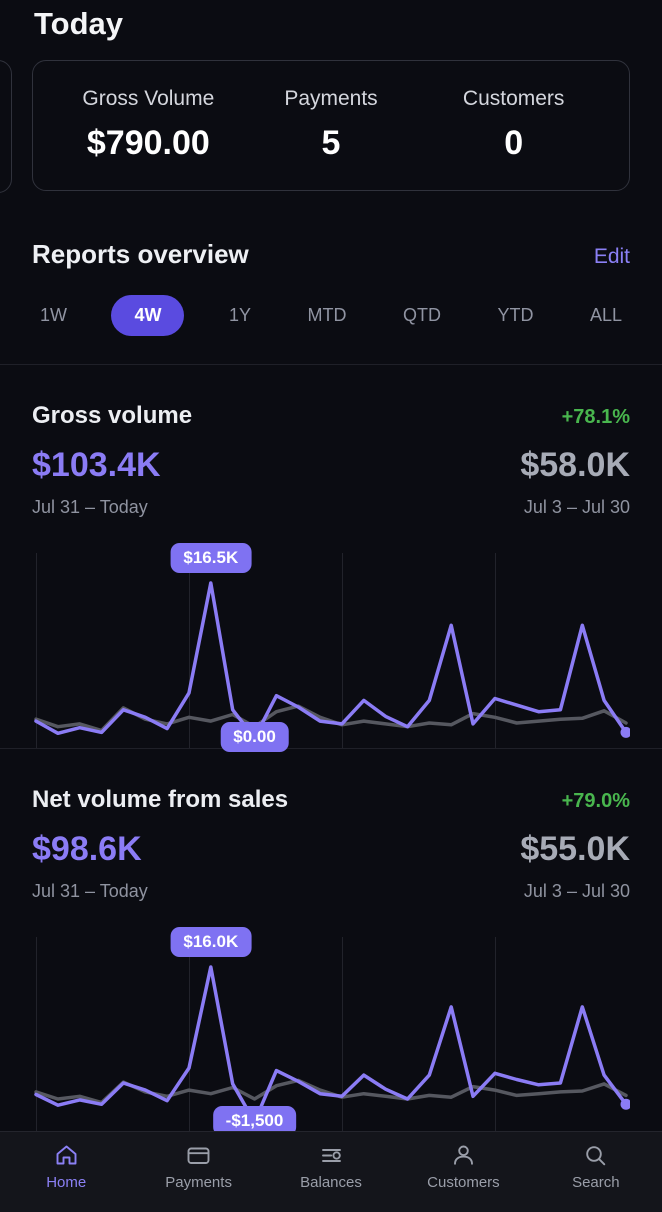  I want to click on tabbar-item-balances: Balances, so click(331, 1172).